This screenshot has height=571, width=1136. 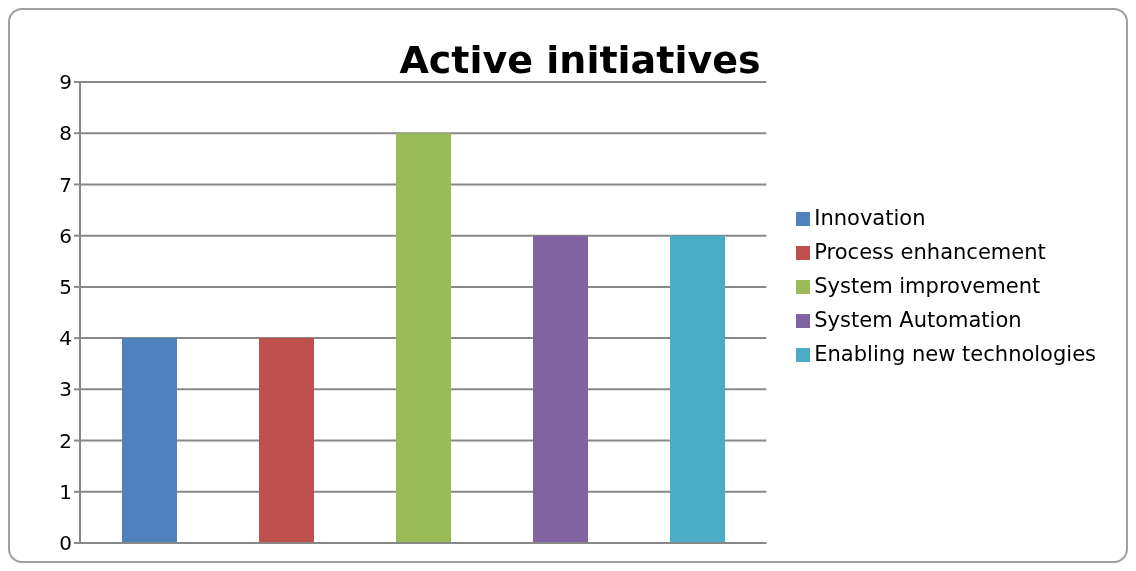 What do you see at coordinates (65, 491) in the screenshot?
I see `y-tick-label: 1` at bounding box center [65, 491].